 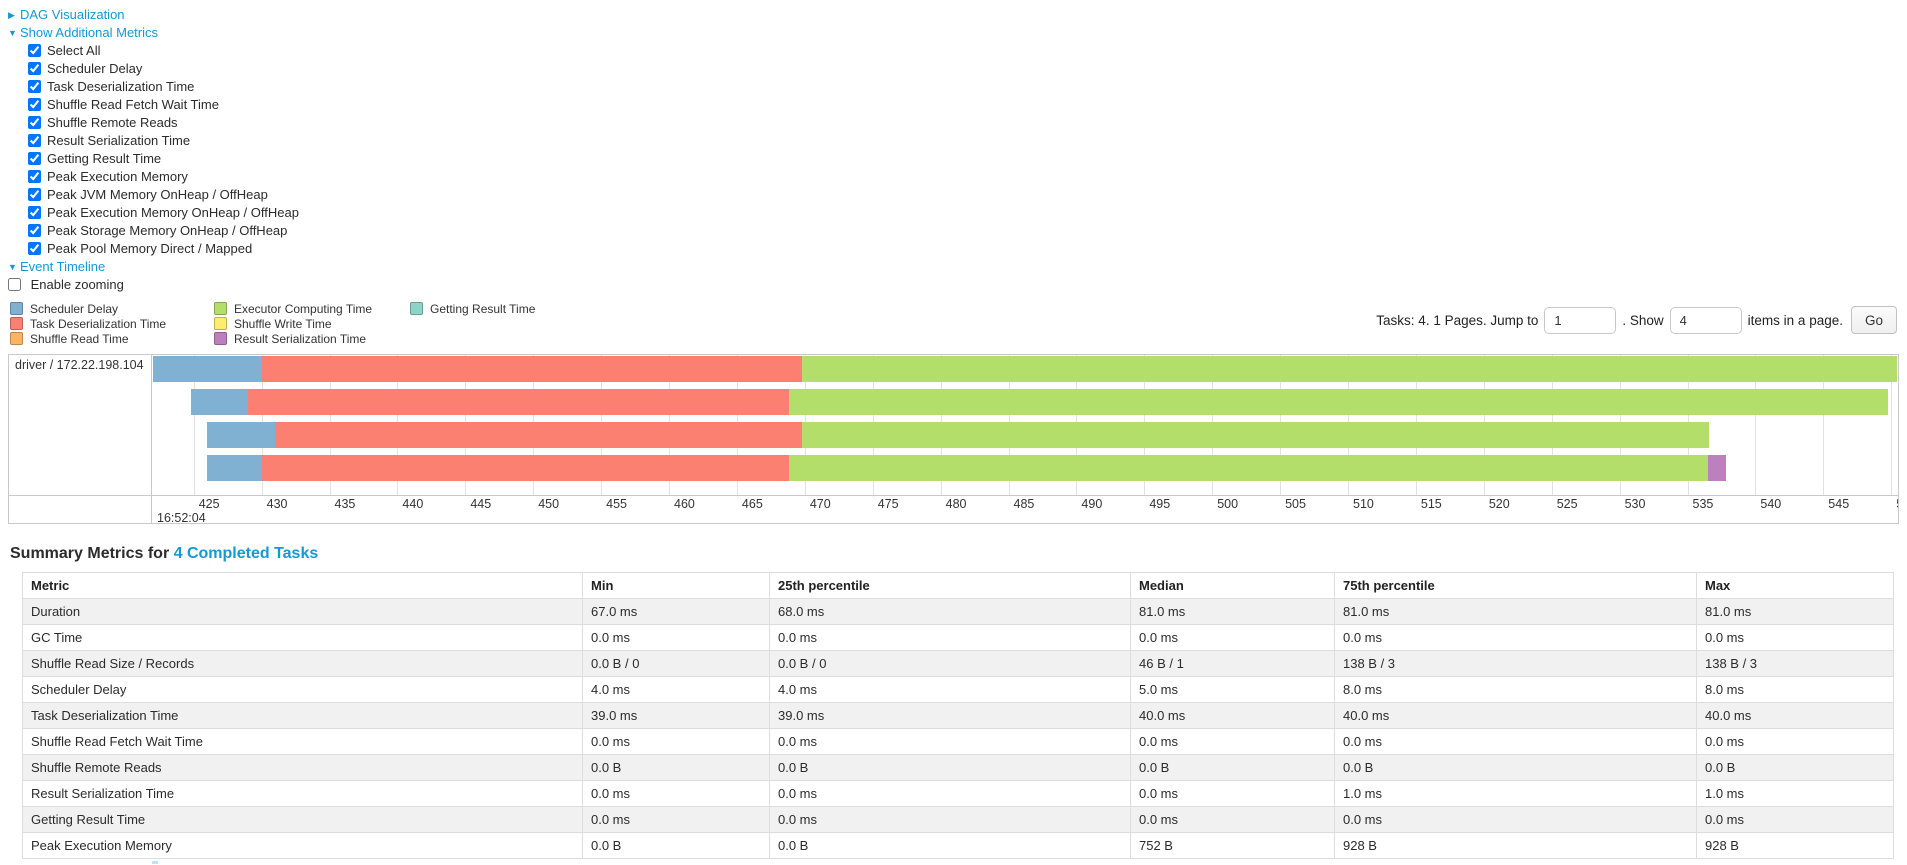 I want to click on axis-tick-label: 535, so click(x=1703, y=504).